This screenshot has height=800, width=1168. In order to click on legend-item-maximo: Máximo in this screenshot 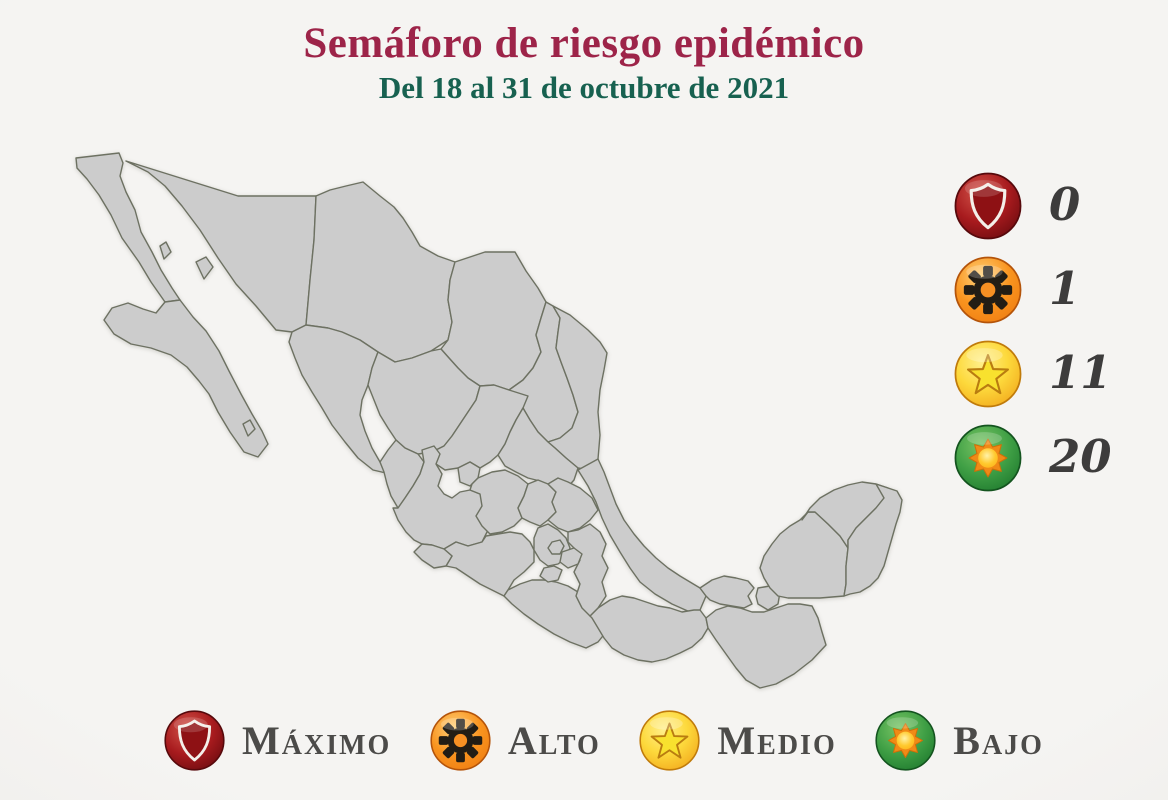, I will do `click(277, 740)`.